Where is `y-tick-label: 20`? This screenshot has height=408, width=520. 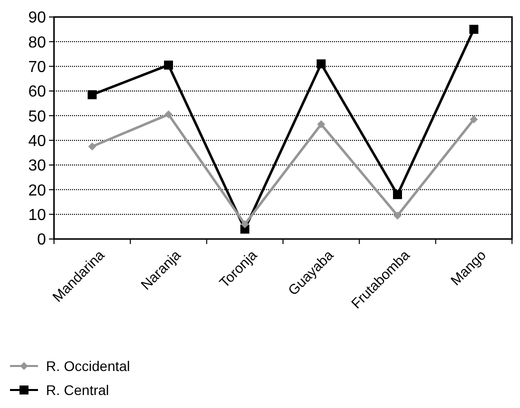 y-tick-label: 20 is located at coordinates (37, 191).